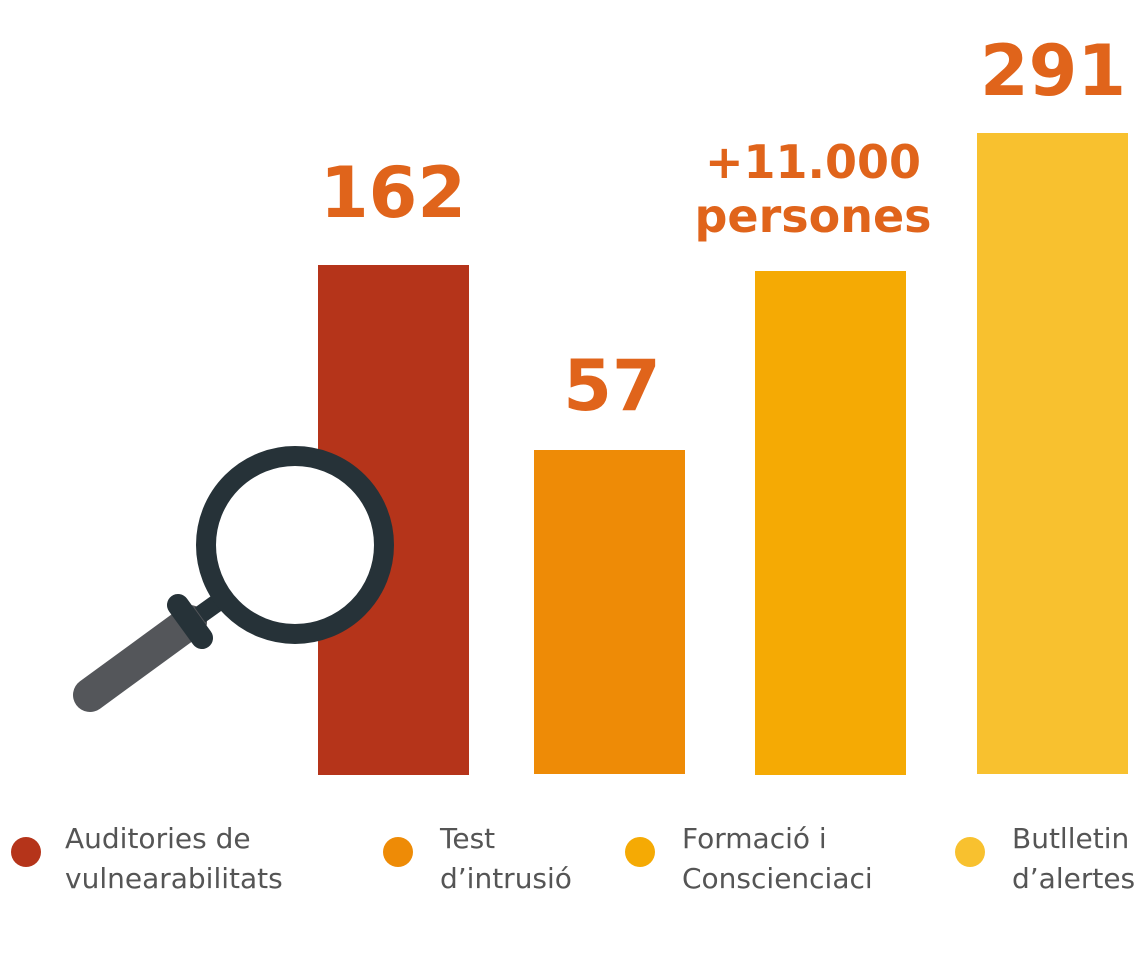 The width and height of the screenshot is (1148, 960). What do you see at coordinates (812, 216) in the screenshot?
I see `value-label: persones` at bounding box center [812, 216].